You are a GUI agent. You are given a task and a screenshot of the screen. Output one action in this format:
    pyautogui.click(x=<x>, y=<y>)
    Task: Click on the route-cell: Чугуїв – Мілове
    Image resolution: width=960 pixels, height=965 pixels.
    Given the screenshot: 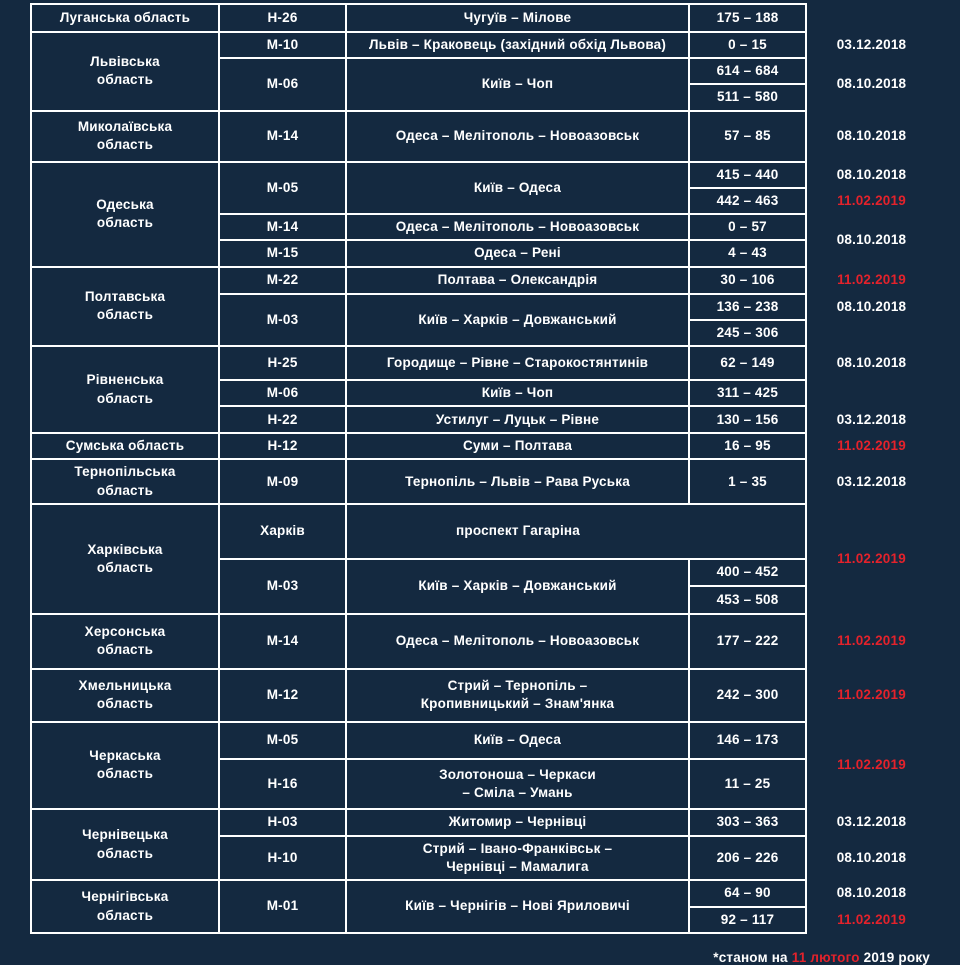 What is the action you would take?
    pyautogui.click(x=517, y=18)
    